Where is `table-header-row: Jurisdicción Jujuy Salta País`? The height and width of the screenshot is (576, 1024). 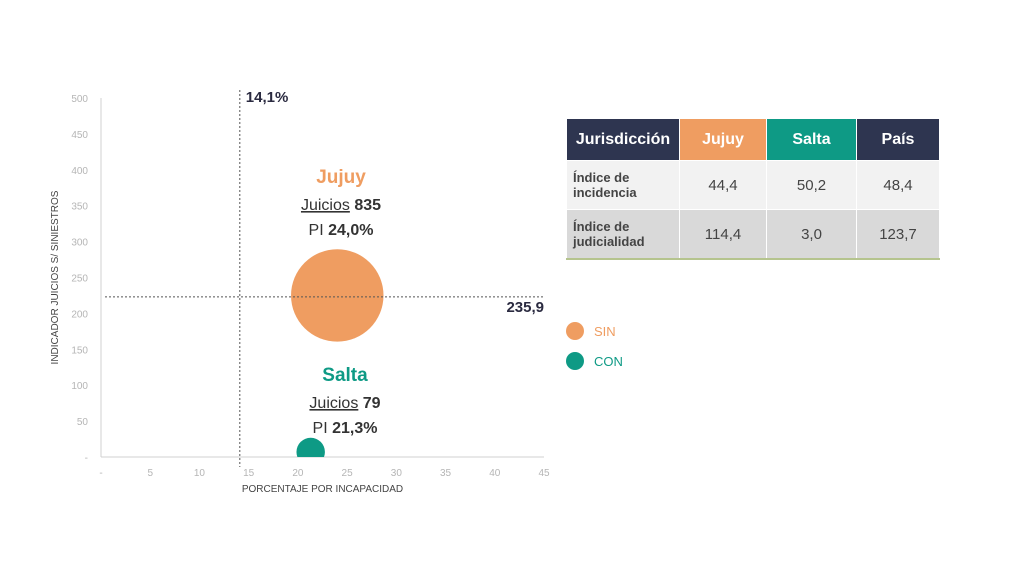
table-header-row: Jurisdicción Jujuy Salta País is located at coordinates (753, 139).